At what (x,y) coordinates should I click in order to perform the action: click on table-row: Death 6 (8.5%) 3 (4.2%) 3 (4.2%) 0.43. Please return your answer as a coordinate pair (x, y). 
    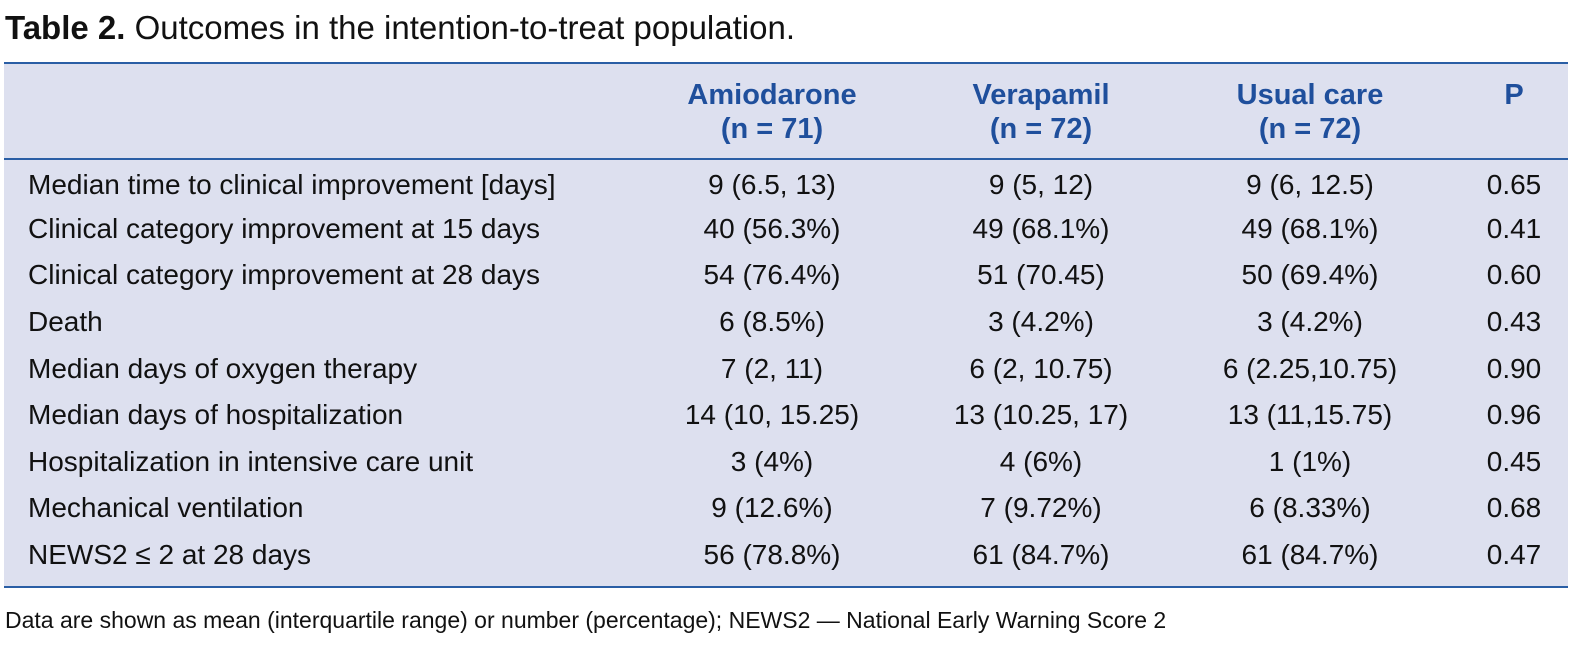
    Looking at the image, I should click on (786, 322).